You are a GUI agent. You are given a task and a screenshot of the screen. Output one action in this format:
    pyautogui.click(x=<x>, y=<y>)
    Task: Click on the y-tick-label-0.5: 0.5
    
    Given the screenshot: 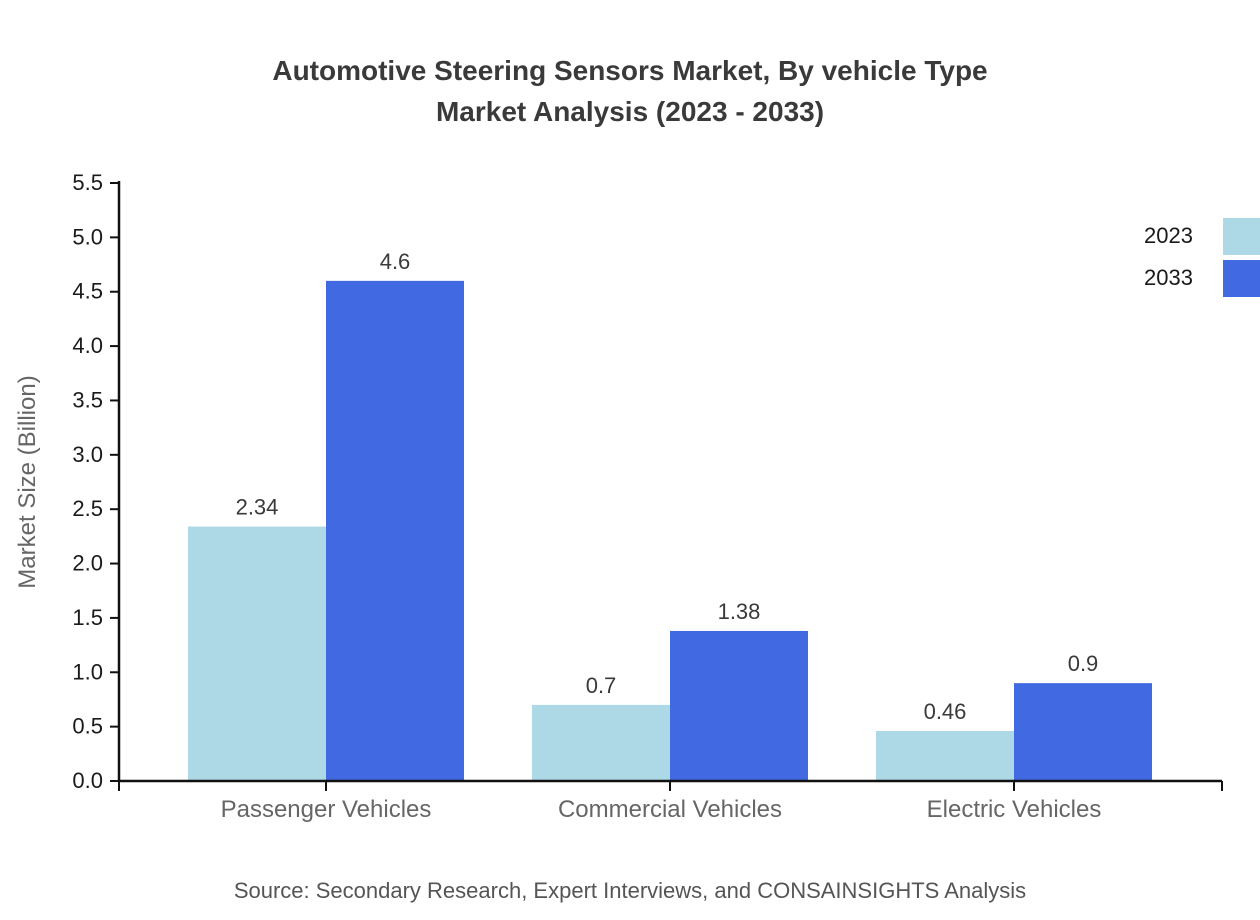 What is the action you would take?
    pyautogui.click(x=87, y=726)
    